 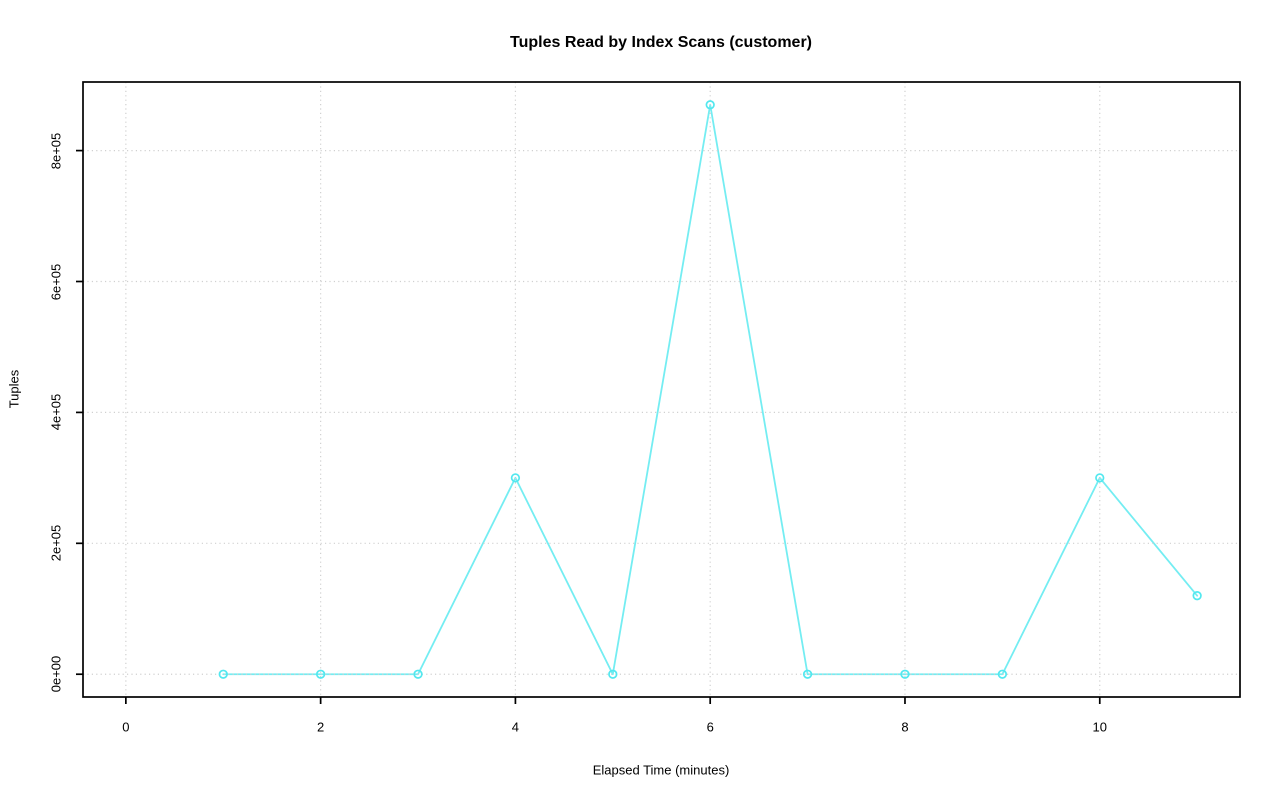 What do you see at coordinates (1099, 727) in the screenshot?
I see `x-tick-label: 10` at bounding box center [1099, 727].